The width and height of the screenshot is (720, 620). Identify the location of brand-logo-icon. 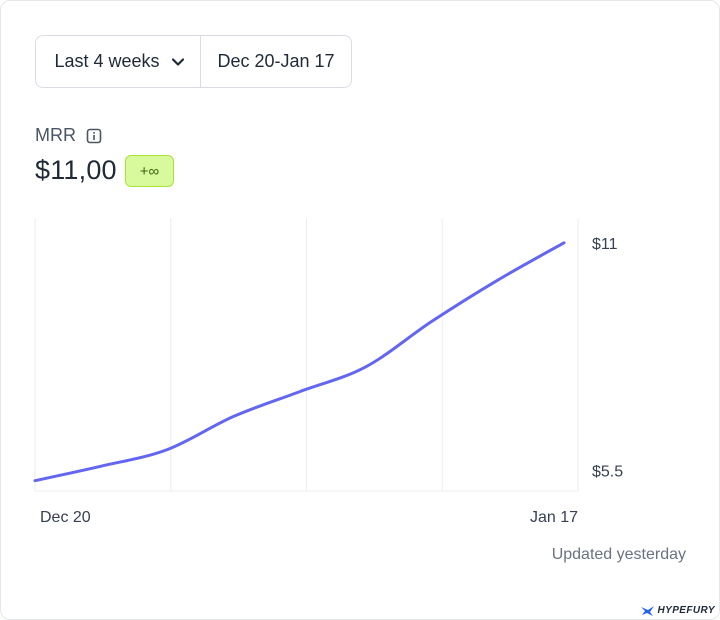
(647, 610).